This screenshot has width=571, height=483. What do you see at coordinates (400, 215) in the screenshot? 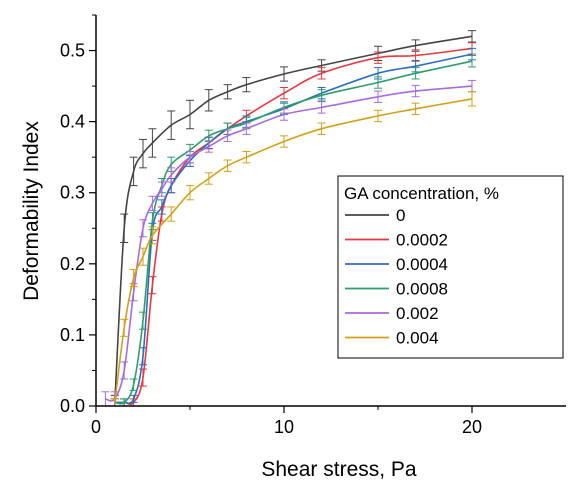
I see `legend-label: 0` at bounding box center [400, 215].